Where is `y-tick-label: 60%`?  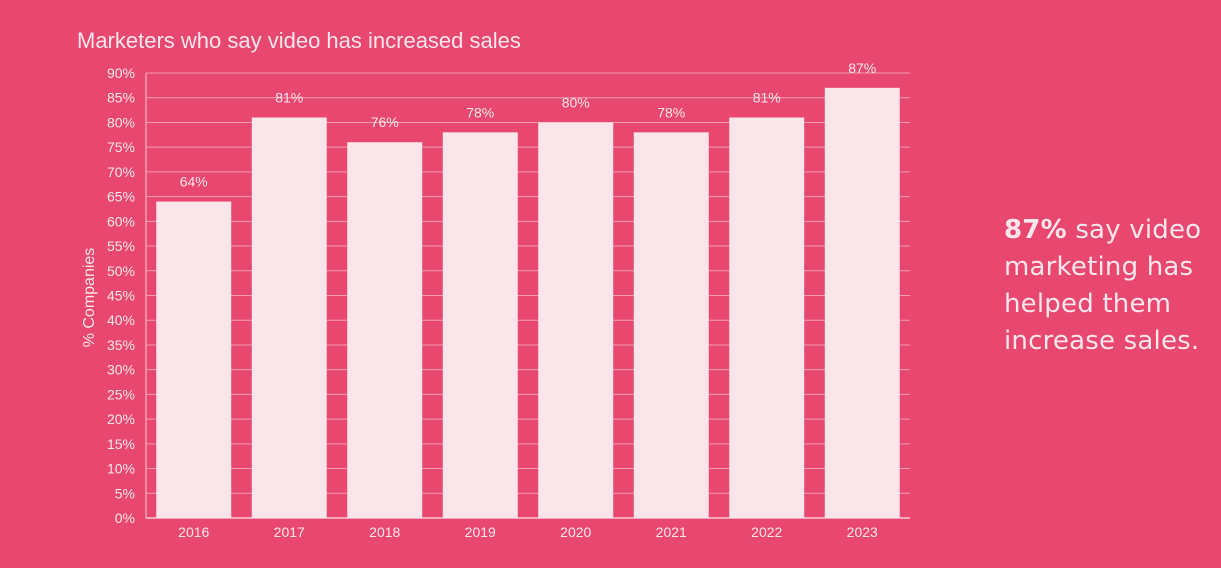
y-tick-label: 60% is located at coordinates (121, 221).